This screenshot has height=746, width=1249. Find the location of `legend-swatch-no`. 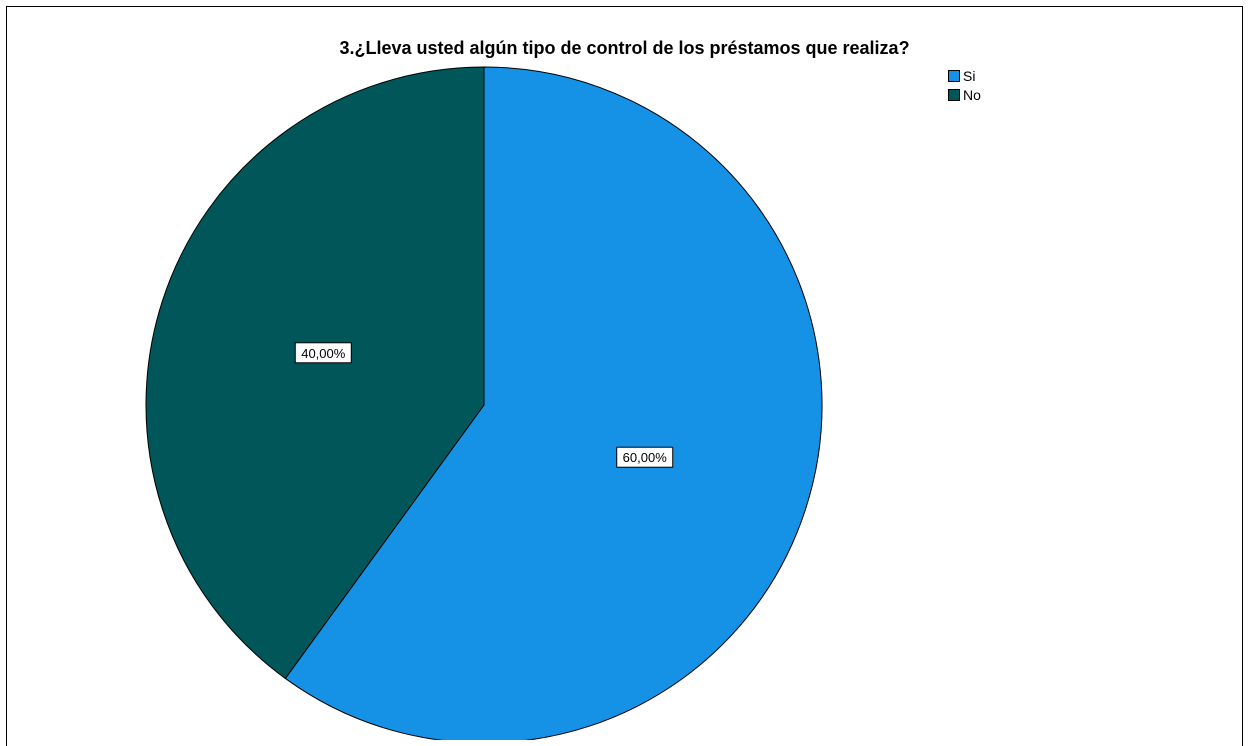

legend-swatch-no is located at coordinates (954, 94).